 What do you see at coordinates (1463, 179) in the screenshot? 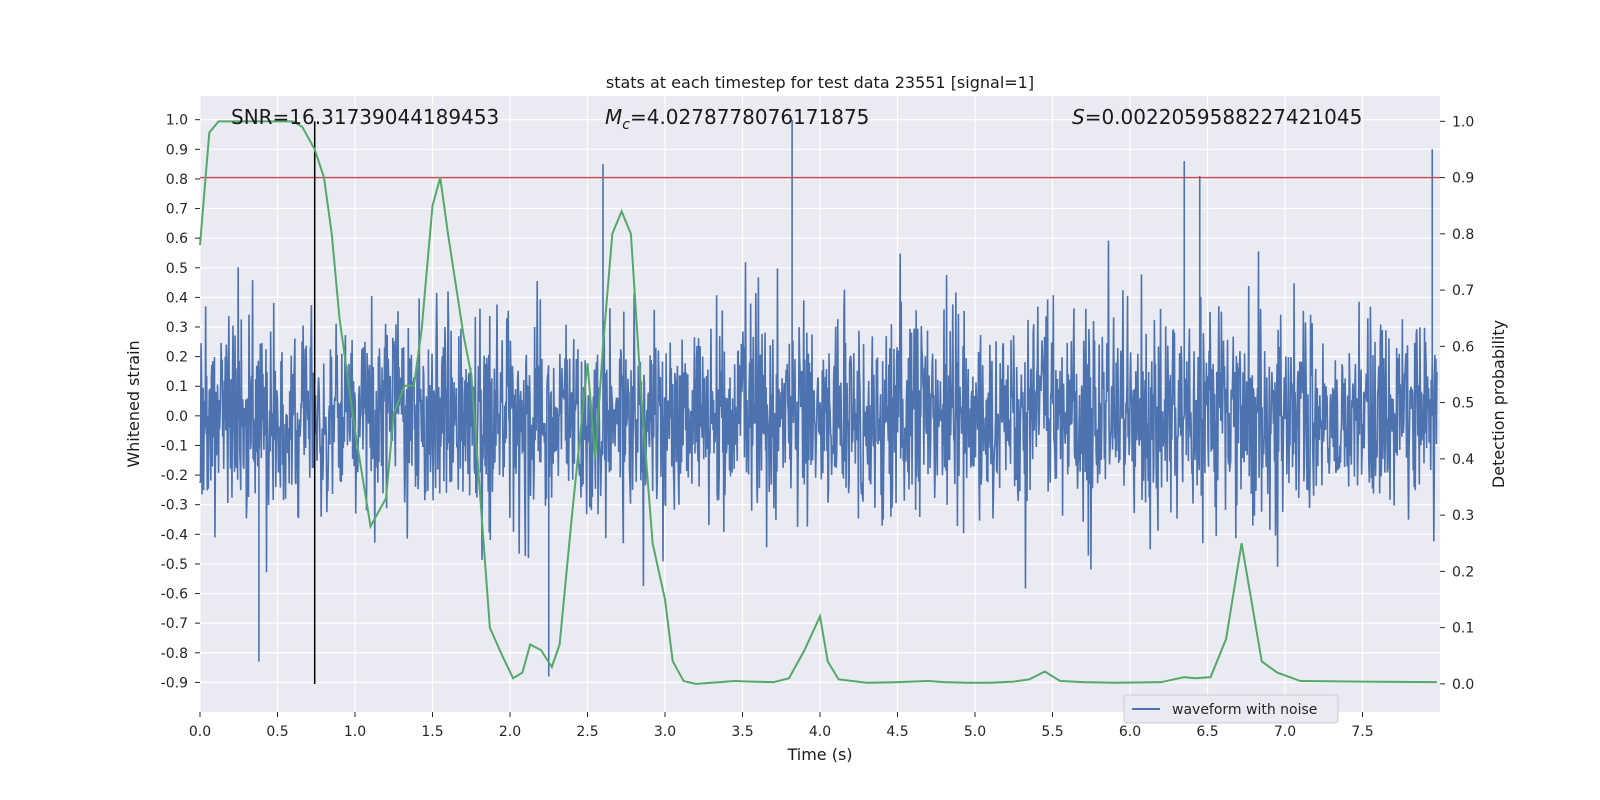
I see `y-right-tick-label: 0.9` at bounding box center [1463, 179].